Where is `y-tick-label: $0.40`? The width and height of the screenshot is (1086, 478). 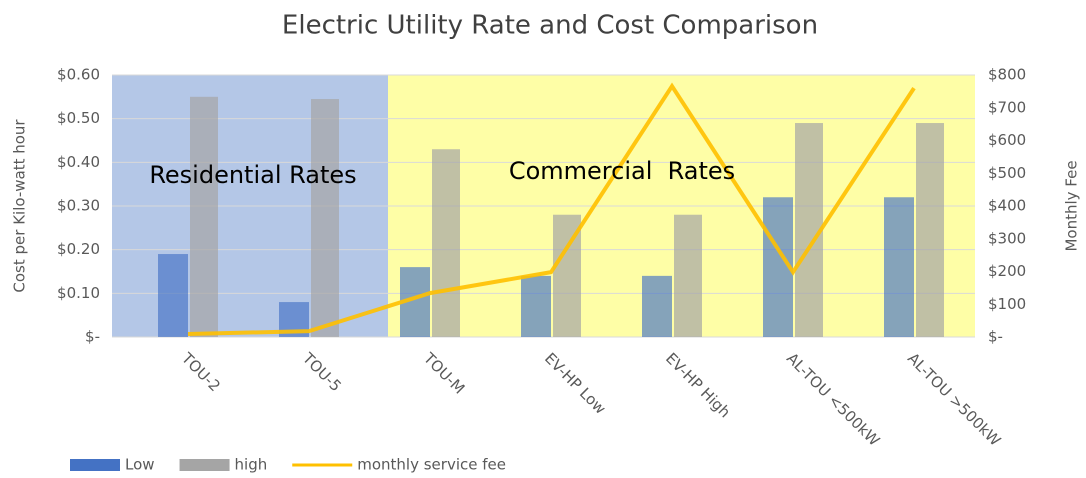
y-tick-label: $0.40 is located at coordinates (78, 162).